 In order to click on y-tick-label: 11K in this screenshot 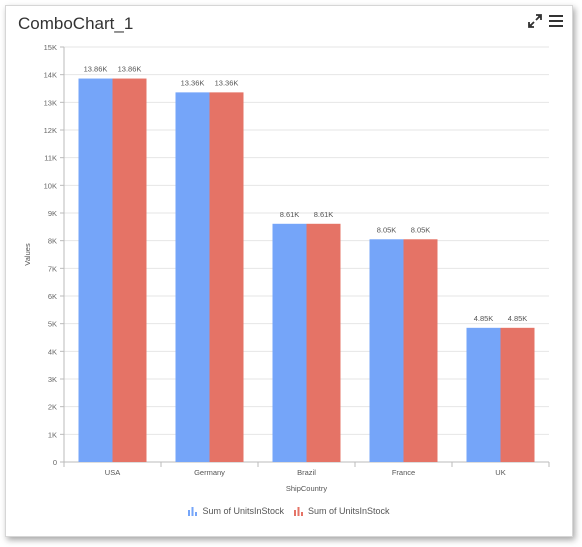, I will do `click(50, 158)`.